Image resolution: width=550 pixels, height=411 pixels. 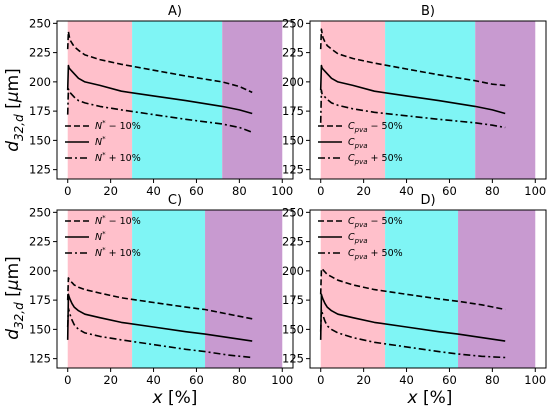 I want to click on panel-title: A), so click(x=175, y=11).